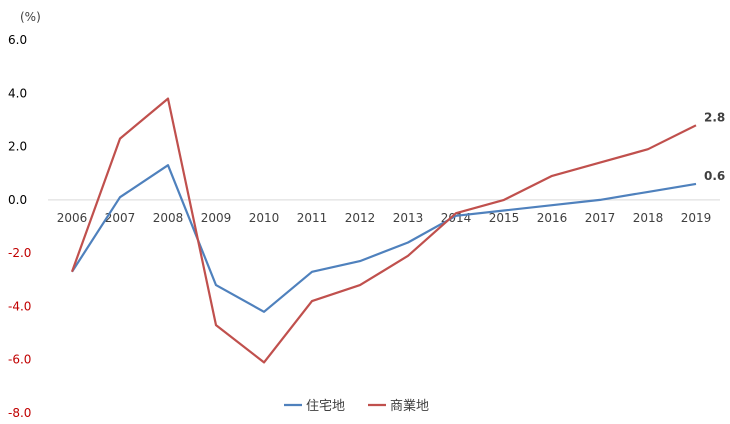 The height and width of the screenshot is (424, 730). I want to click on end-data-label: 0.6, so click(714, 176).